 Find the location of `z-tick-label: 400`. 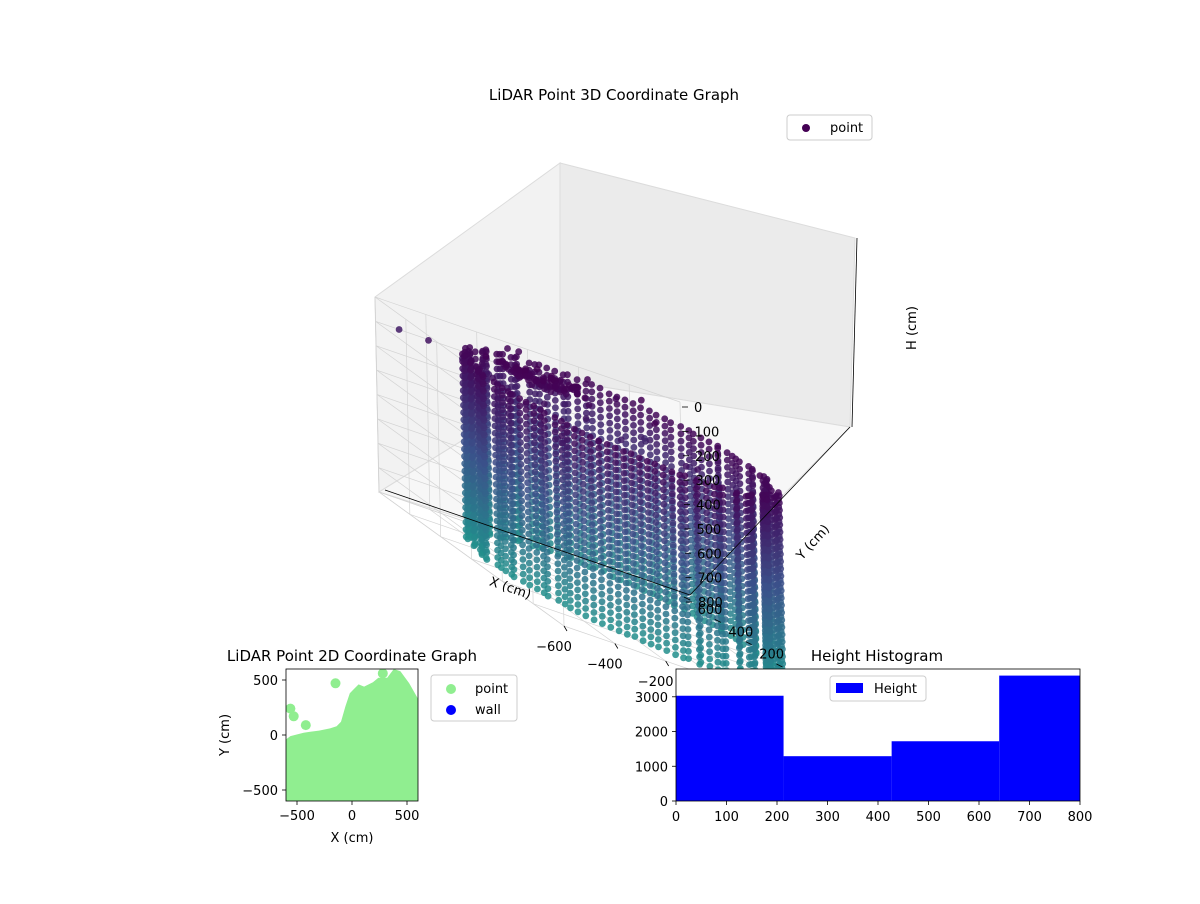

z-tick-label: 400 is located at coordinates (708, 506).